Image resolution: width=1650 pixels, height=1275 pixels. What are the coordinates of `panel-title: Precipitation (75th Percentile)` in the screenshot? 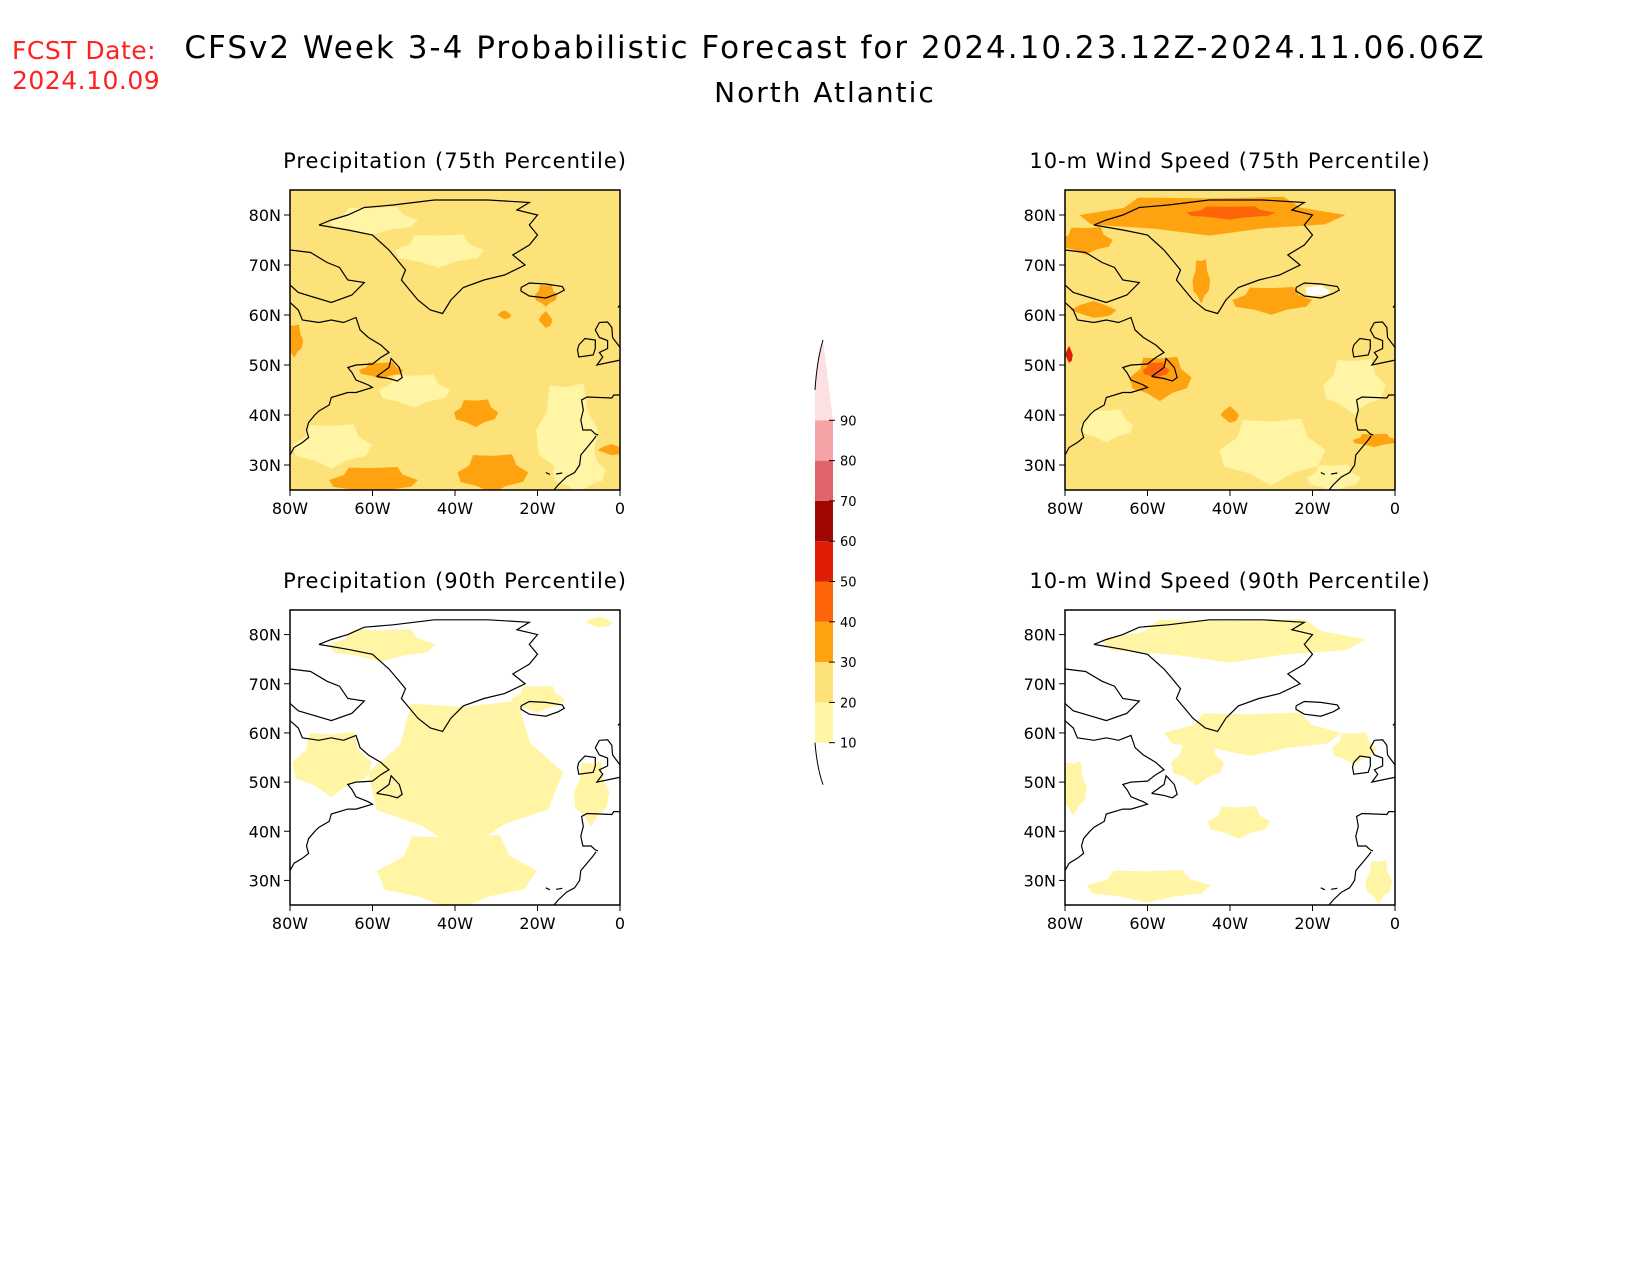 It's located at (455, 161).